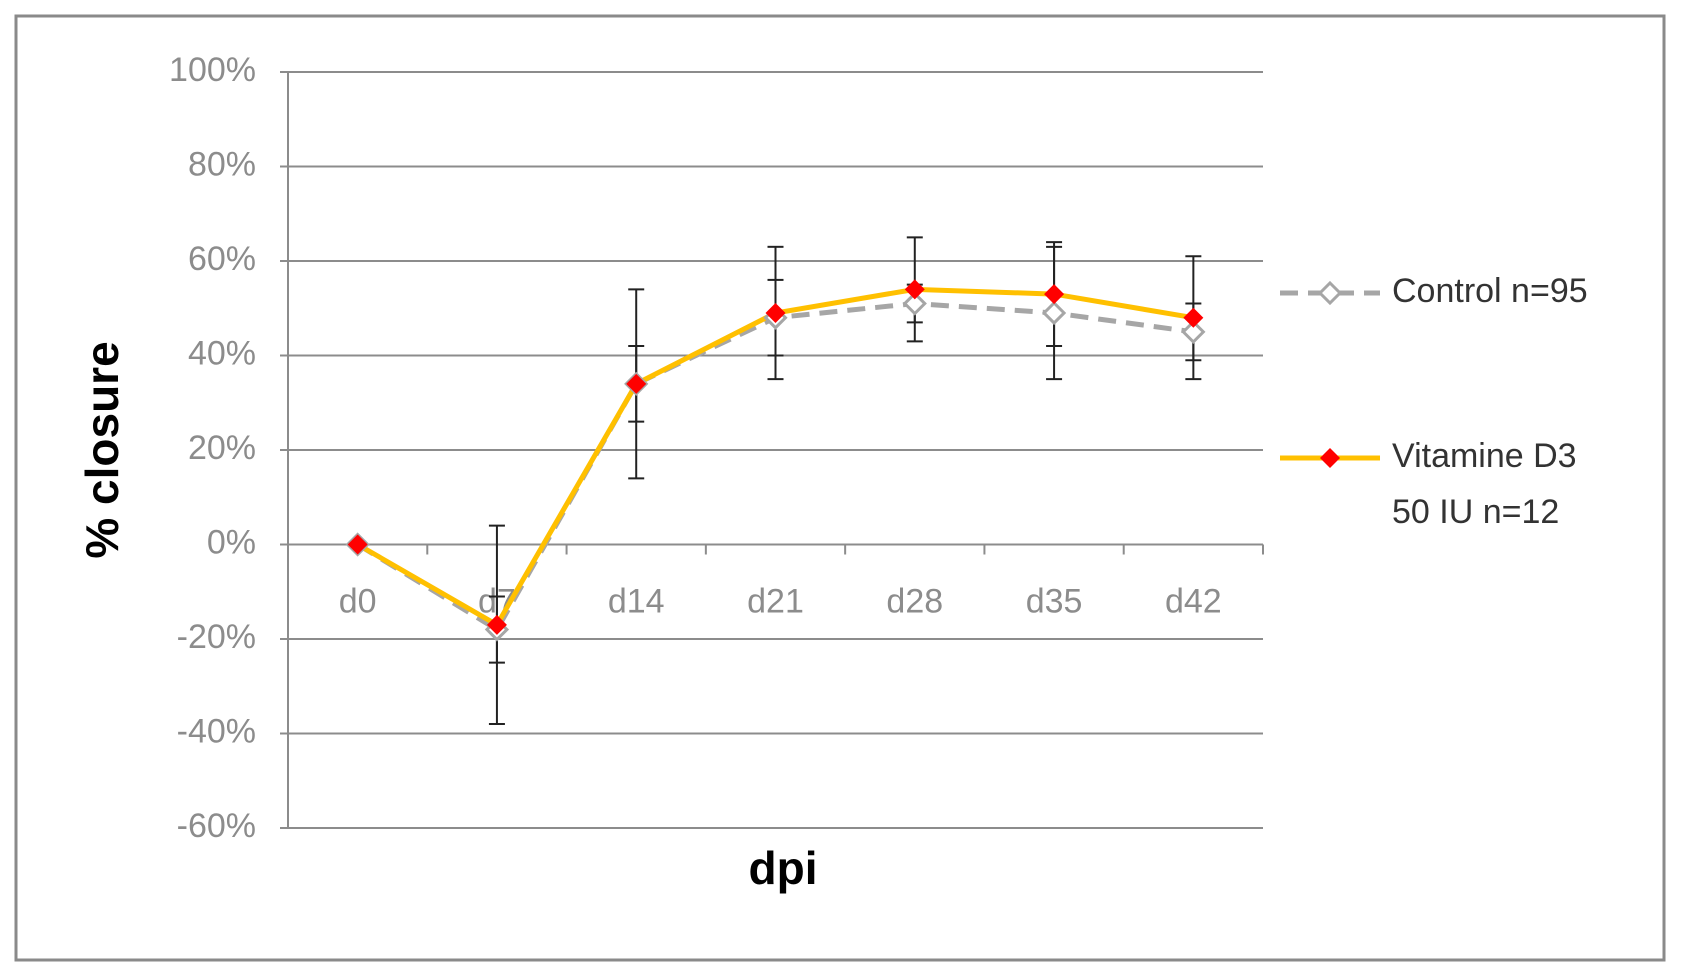  What do you see at coordinates (783, 868) in the screenshot?
I see `x-axis-label: dpi` at bounding box center [783, 868].